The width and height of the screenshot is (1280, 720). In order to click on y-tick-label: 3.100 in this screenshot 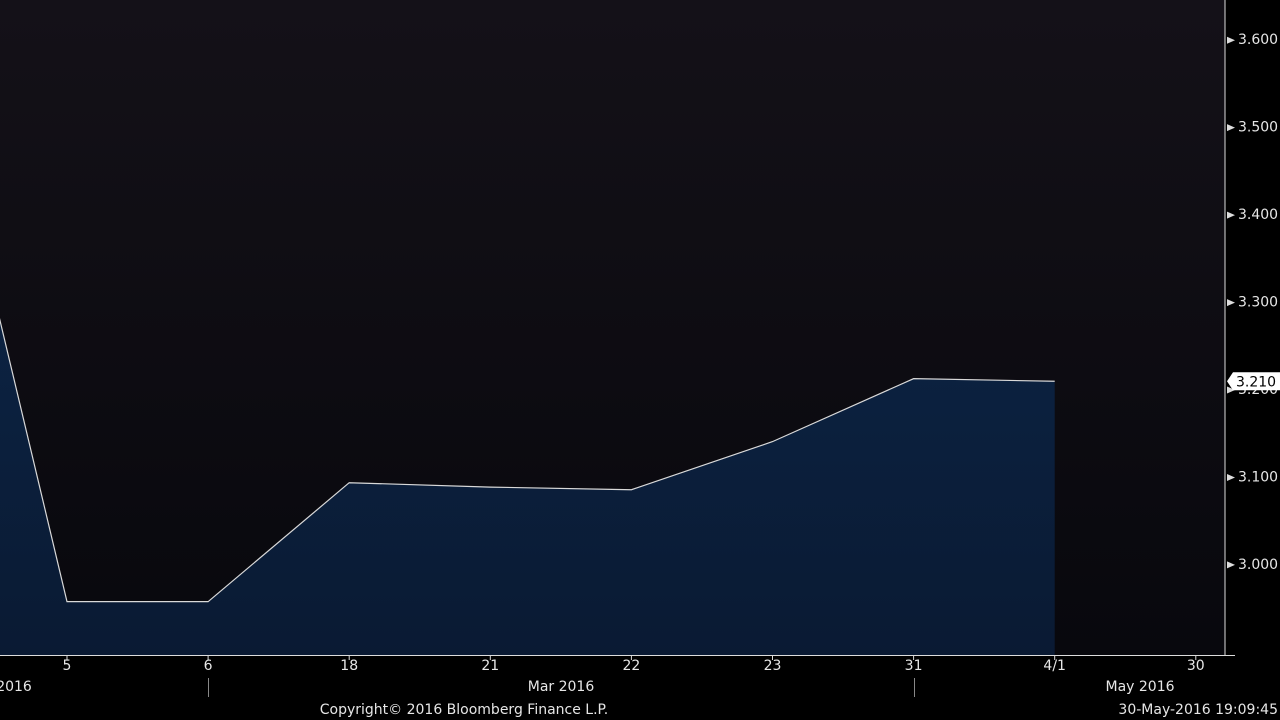, I will do `click(1258, 477)`.